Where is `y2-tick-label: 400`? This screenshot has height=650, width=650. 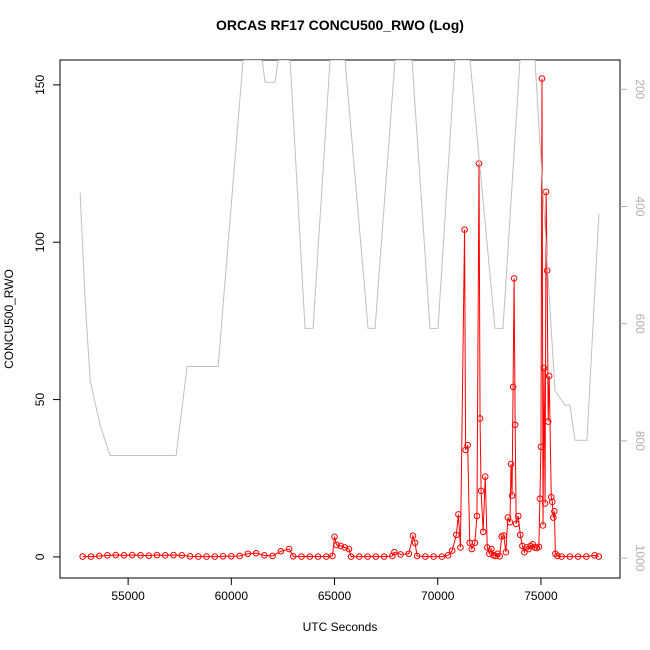 y2-tick-label: 400 is located at coordinates (640, 206).